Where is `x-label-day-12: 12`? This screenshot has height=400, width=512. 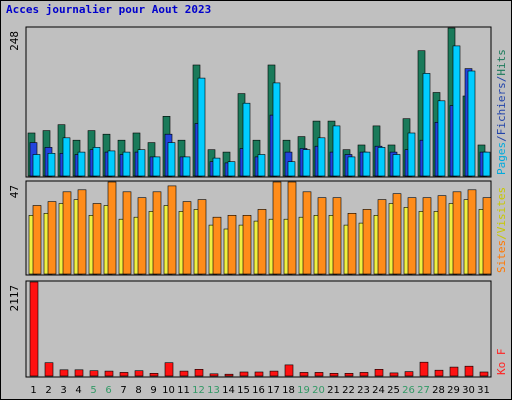 x-label-day-12: 12 is located at coordinates (198, 390).